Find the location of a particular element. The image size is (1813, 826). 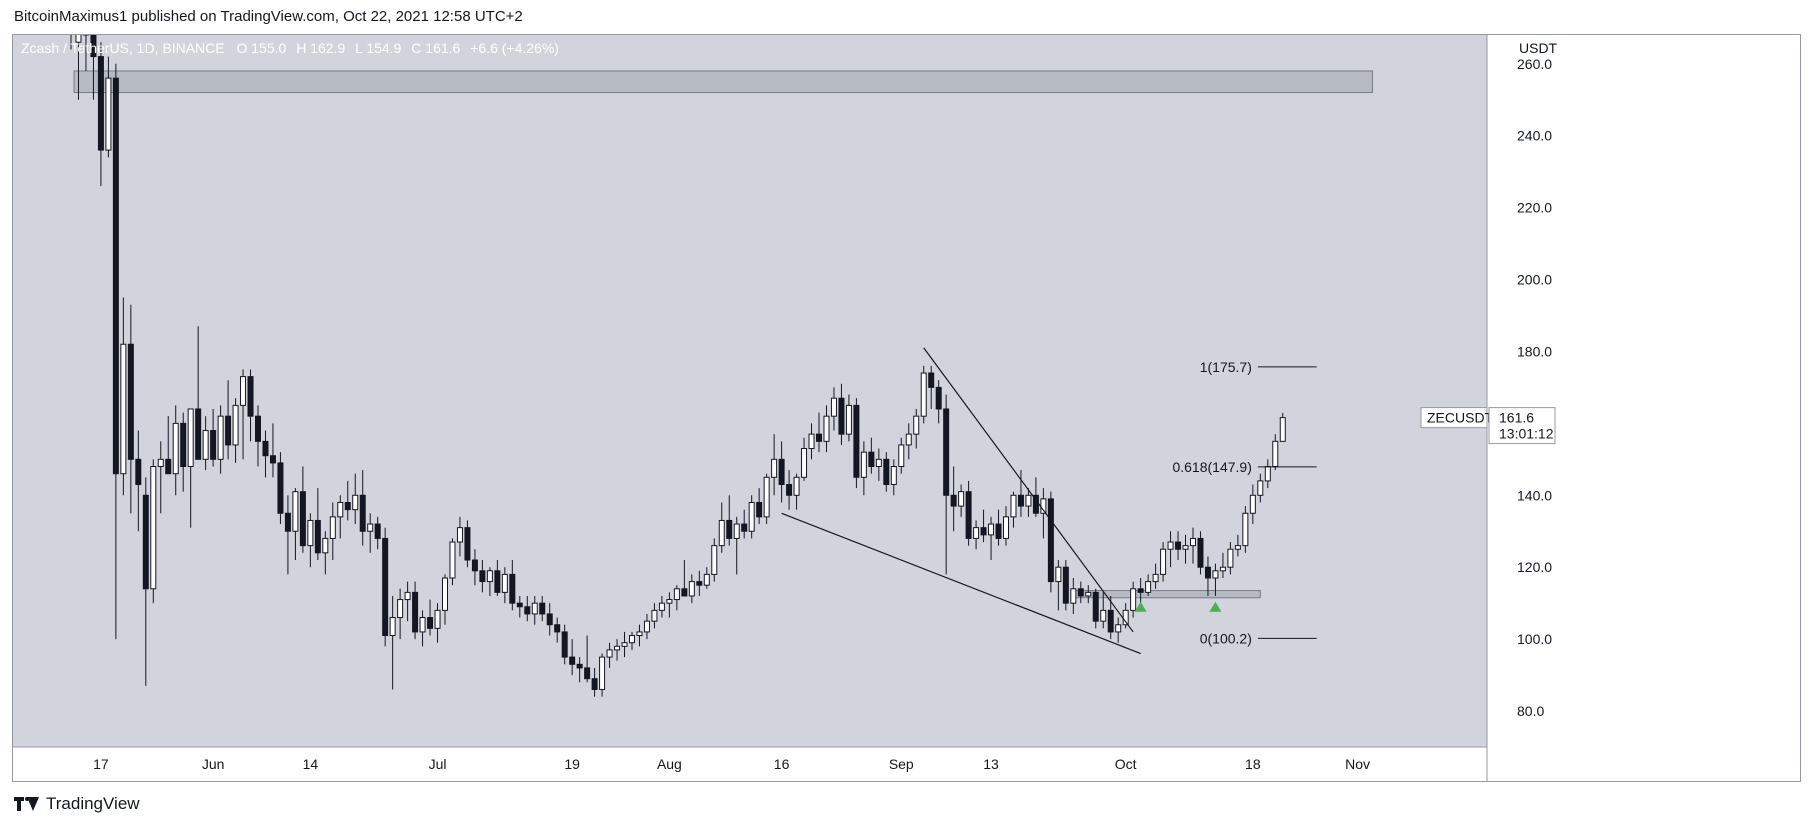

price-label-value: 161.6 is located at coordinates (1516, 418).